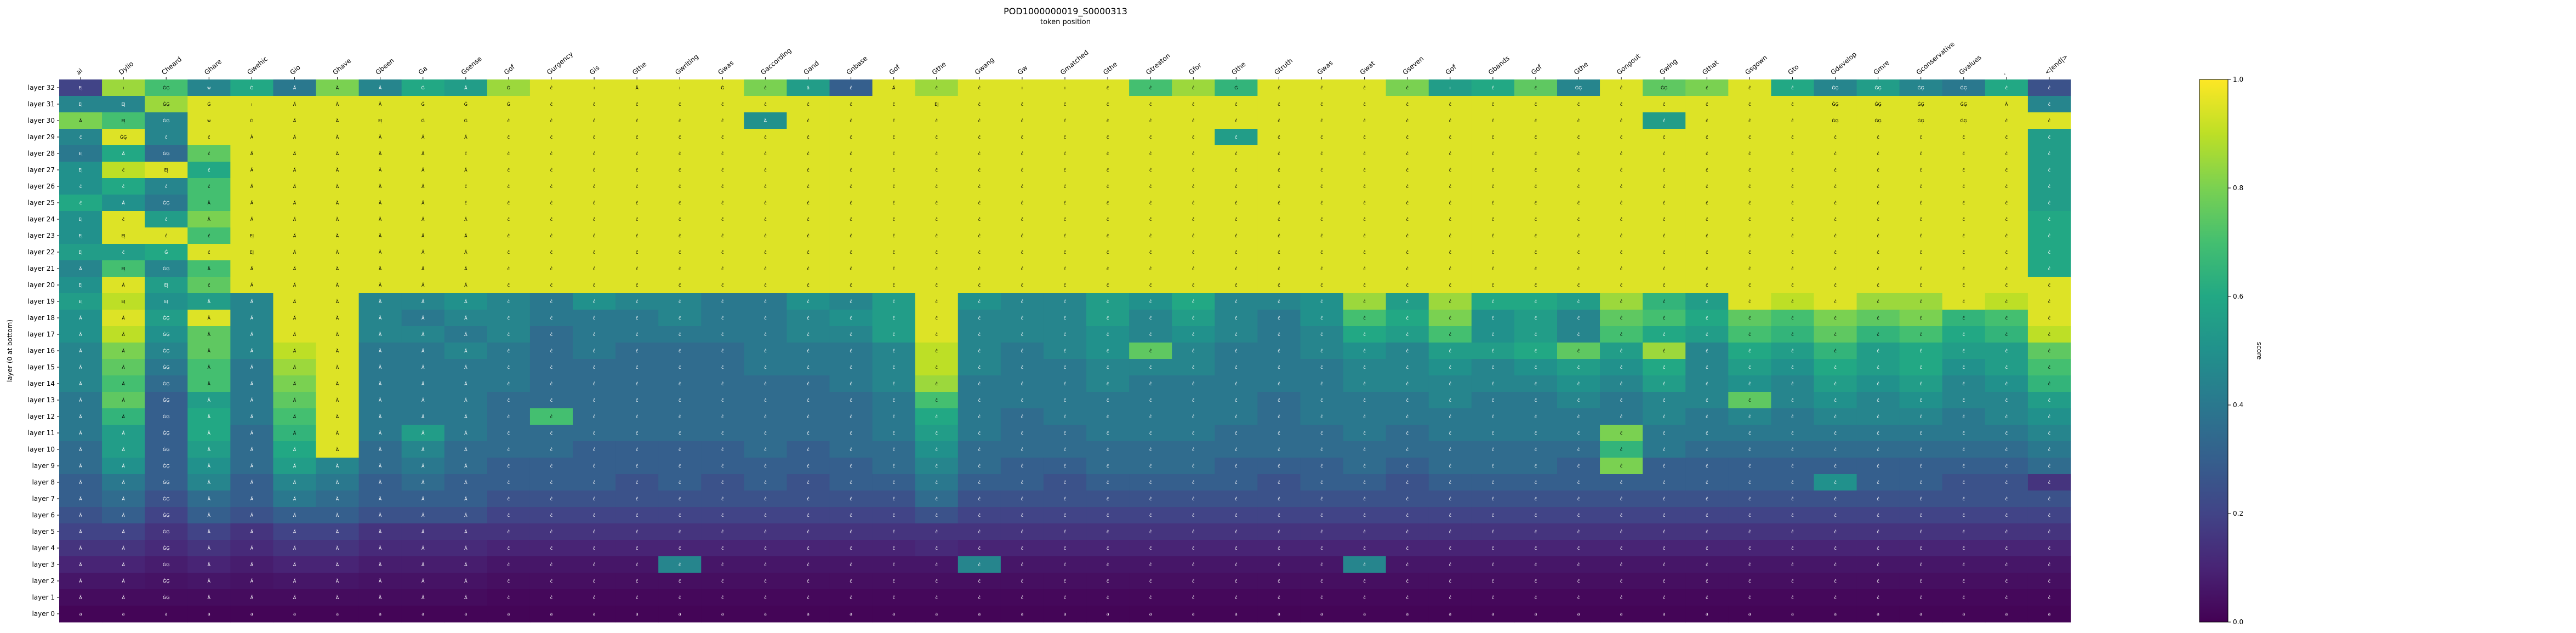 The width and height of the screenshot is (2576, 633). Describe the element at coordinates (1843, 63) in the screenshot. I see `x-tick-label: Gdevelop` at that location.